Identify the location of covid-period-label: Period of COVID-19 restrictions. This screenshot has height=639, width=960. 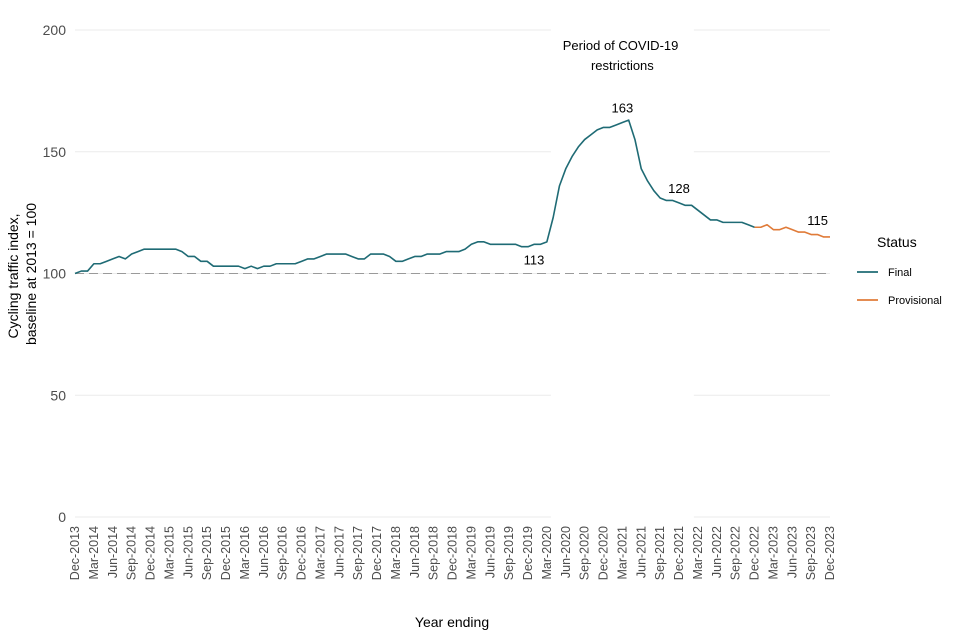
(622, 55).